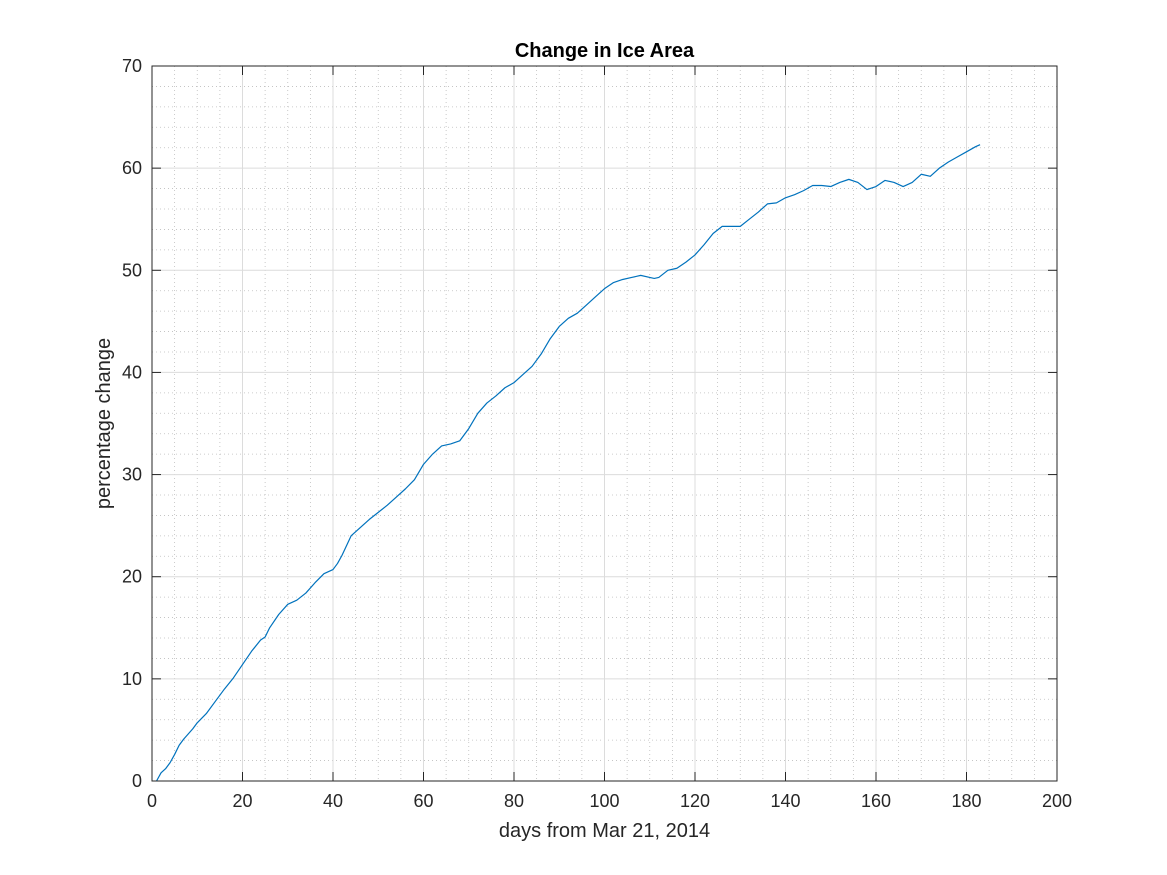 The width and height of the screenshot is (1167, 875). I want to click on x-tick-label: 100, so click(604, 801).